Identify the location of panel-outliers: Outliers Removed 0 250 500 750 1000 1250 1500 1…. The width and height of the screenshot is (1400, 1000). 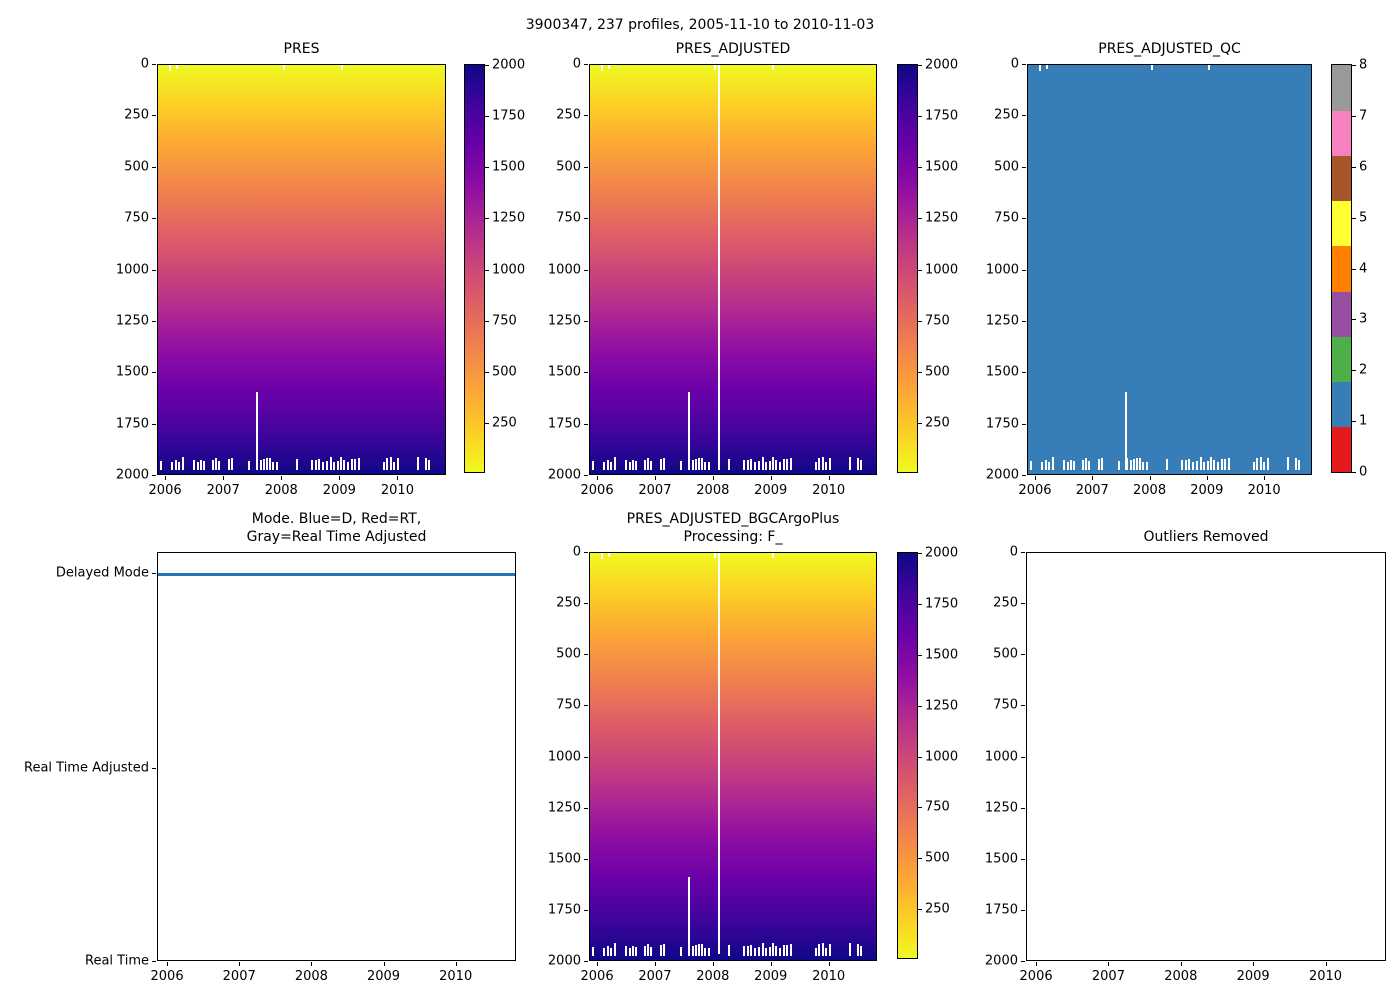
(1185, 756).